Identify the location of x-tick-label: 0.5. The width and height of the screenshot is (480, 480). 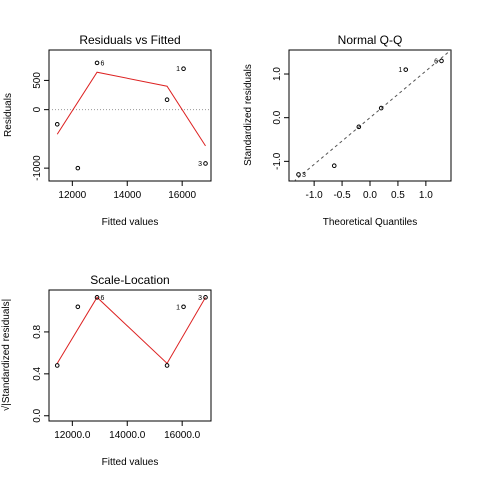
(398, 195).